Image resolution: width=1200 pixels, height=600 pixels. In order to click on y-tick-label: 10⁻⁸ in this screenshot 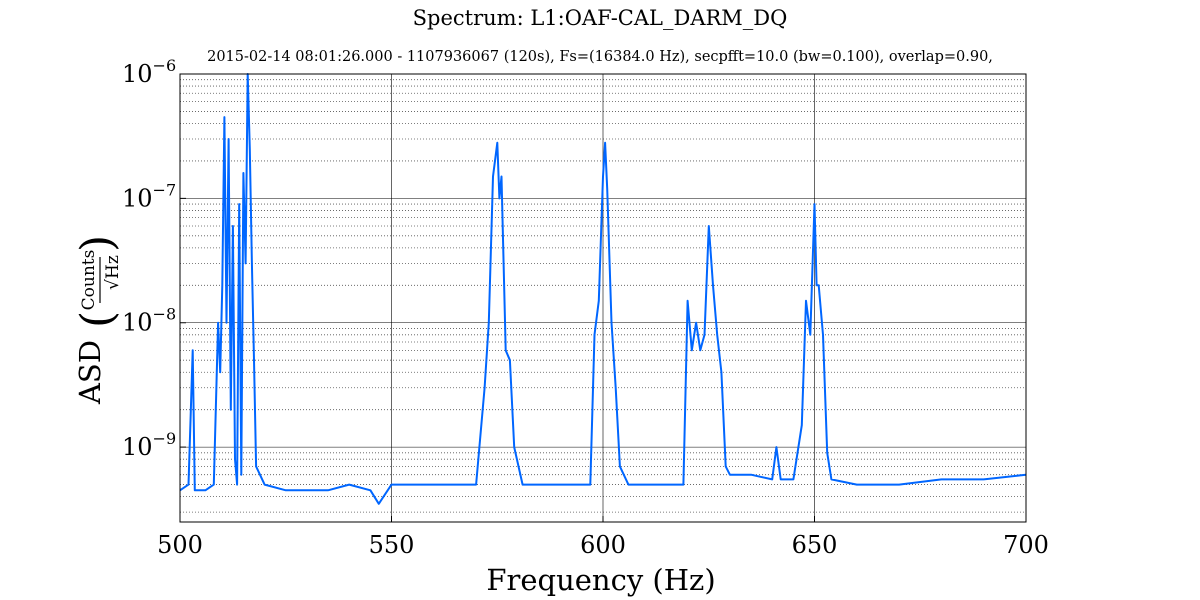, I will do `click(149, 321)`.